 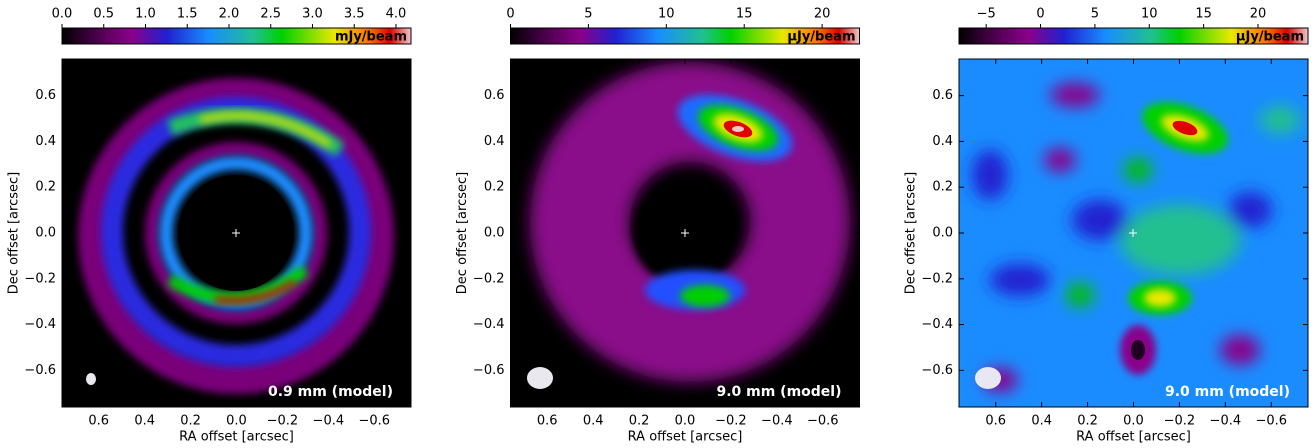 What do you see at coordinates (986, 14) in the screenshot?
I see `colorbar-tick-label: −5` at bounding box center [986, 14].